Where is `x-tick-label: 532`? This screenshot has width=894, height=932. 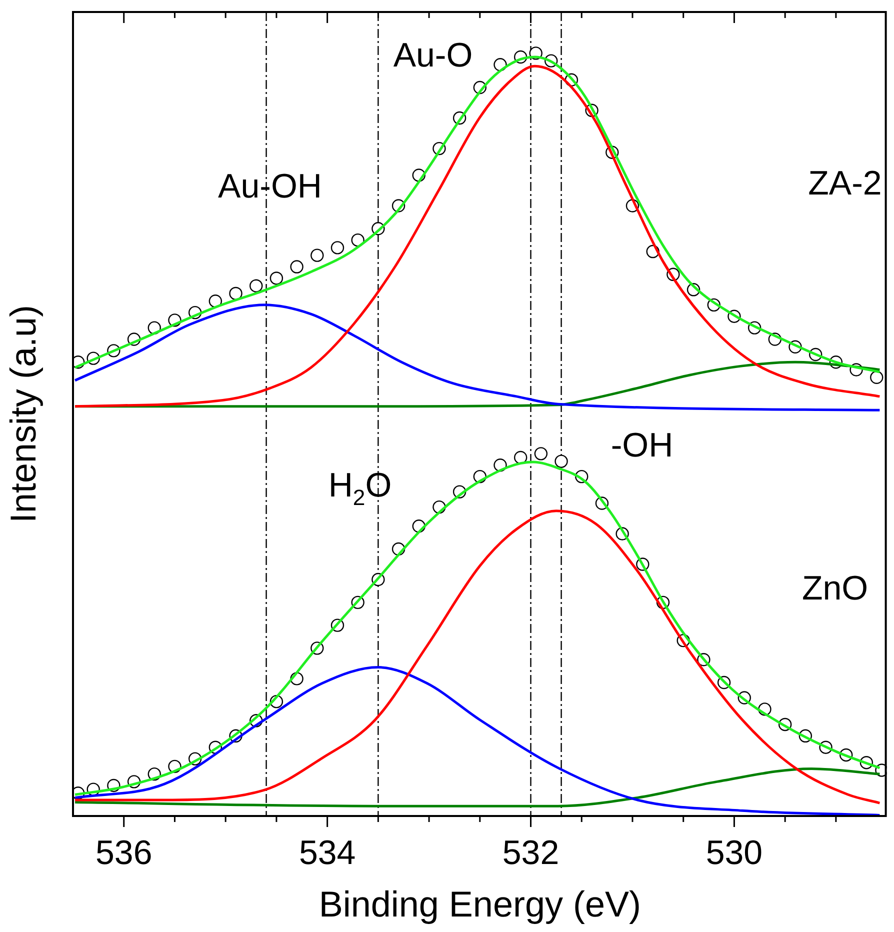 x-tick-label: 532 is located at coordinates (531, 853).